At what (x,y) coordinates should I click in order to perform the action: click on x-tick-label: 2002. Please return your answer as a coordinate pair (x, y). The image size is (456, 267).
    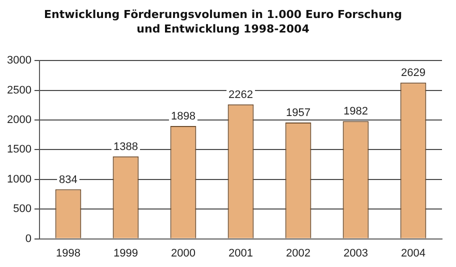
    Looking at the image, I should click on (298, 253).